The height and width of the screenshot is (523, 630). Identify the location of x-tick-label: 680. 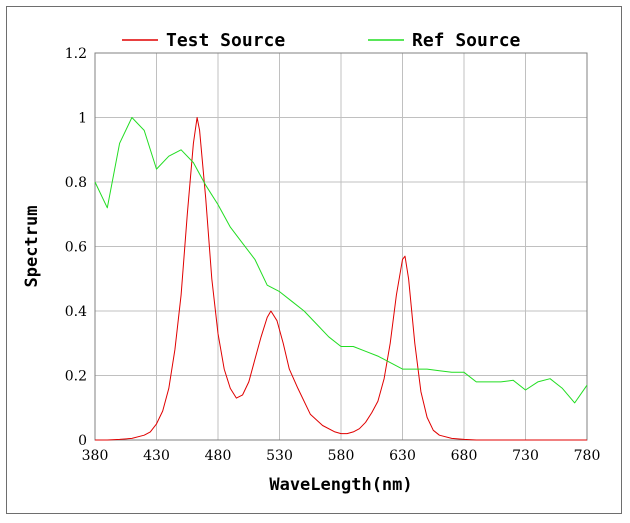
(464, 456).